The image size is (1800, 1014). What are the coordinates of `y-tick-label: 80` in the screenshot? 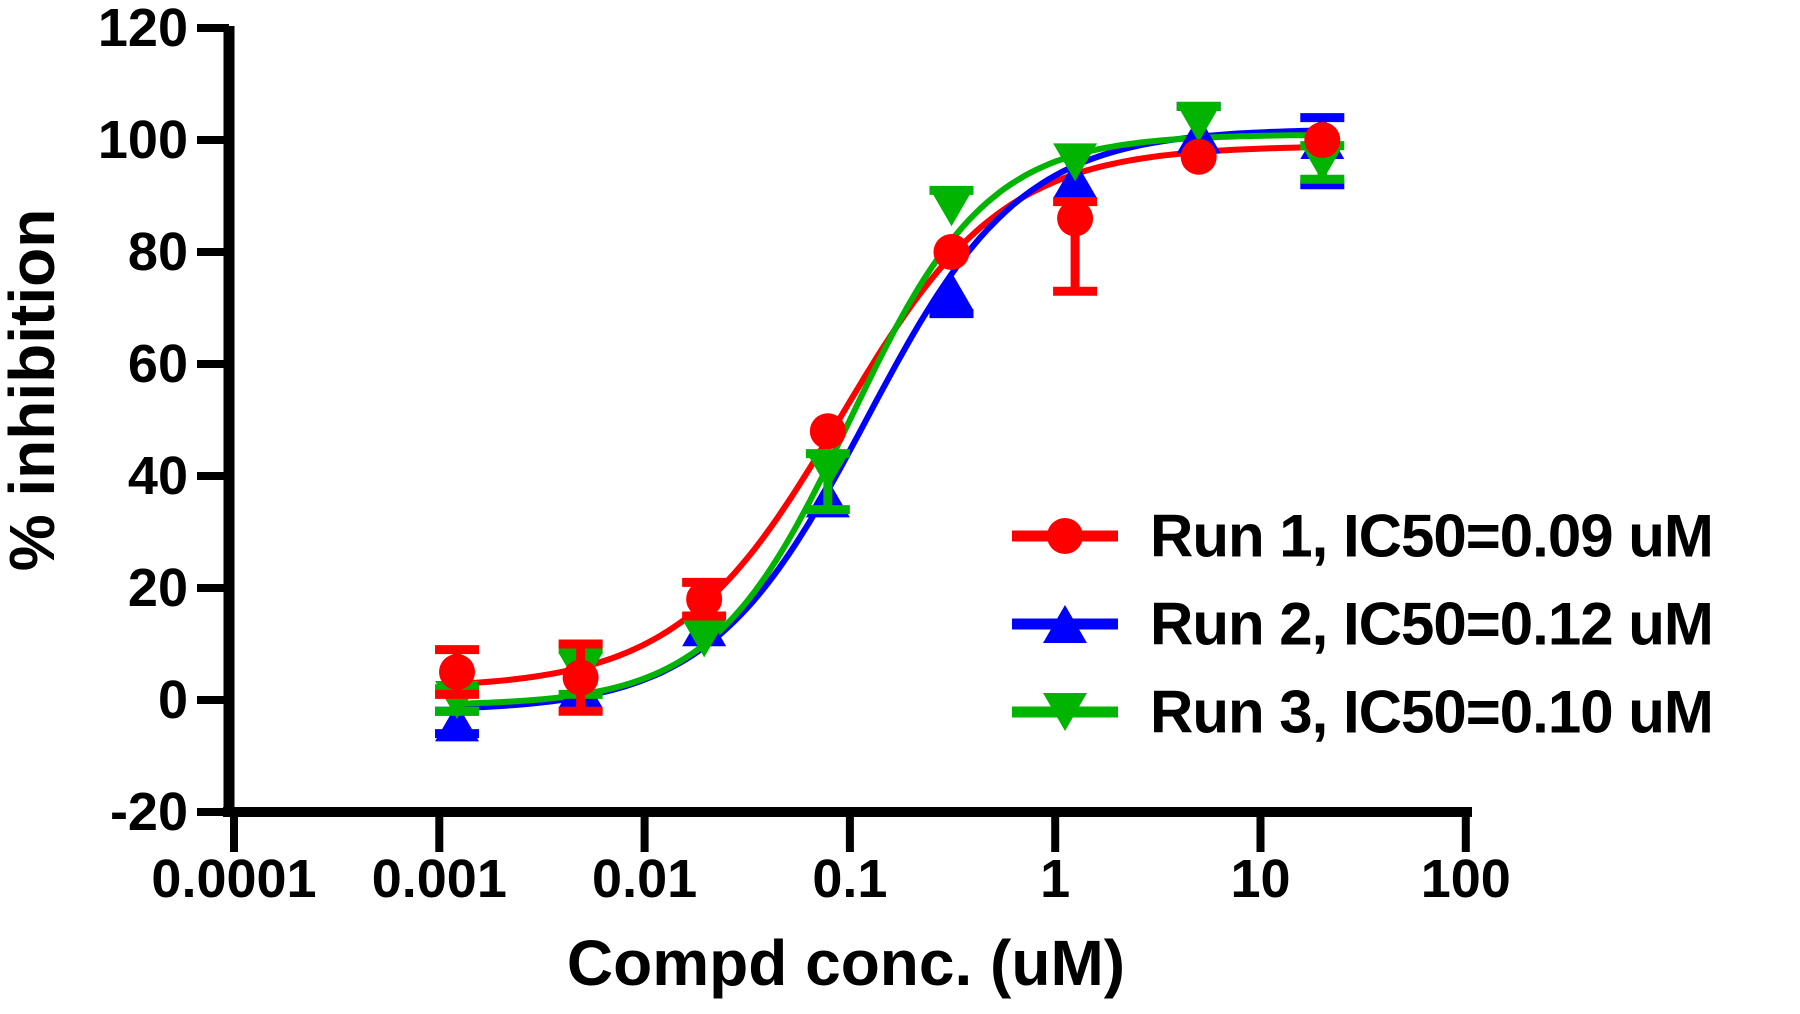 It's located at (158, 252).